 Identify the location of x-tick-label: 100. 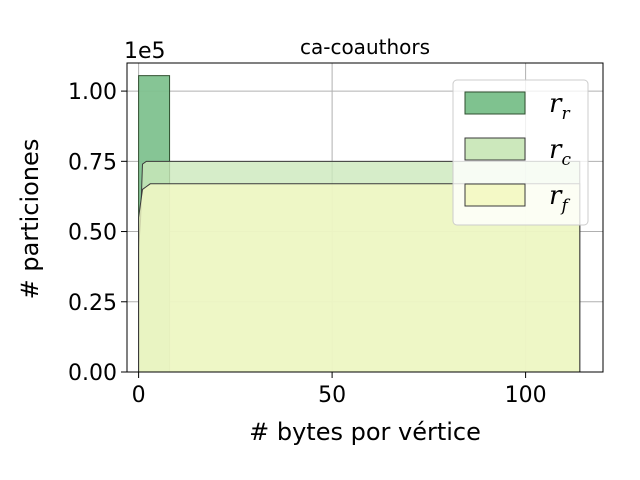
(526, 395).